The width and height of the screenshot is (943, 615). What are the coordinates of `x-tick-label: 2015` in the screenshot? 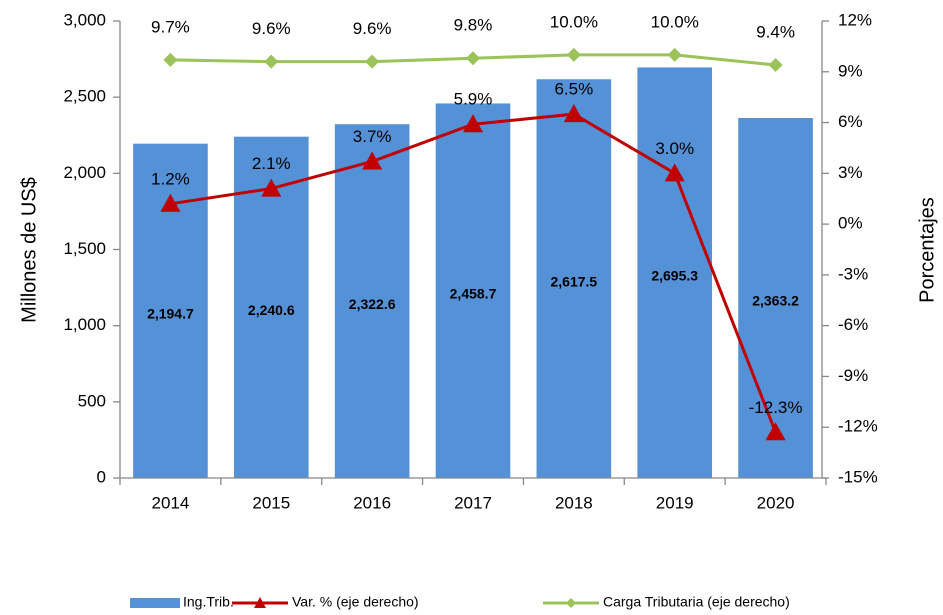 It's located at (271, 502).